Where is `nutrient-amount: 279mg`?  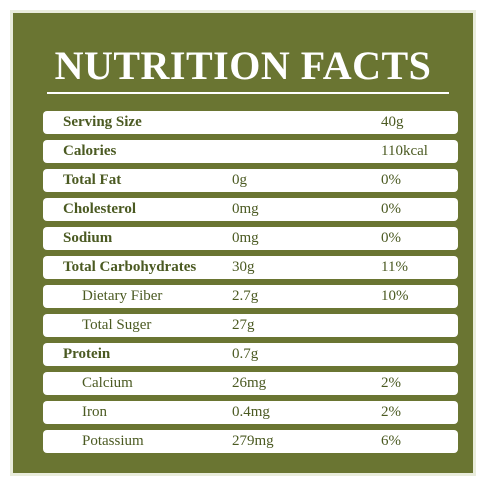
nutrient-amount: 279mg is located at coordinates (253, 441).